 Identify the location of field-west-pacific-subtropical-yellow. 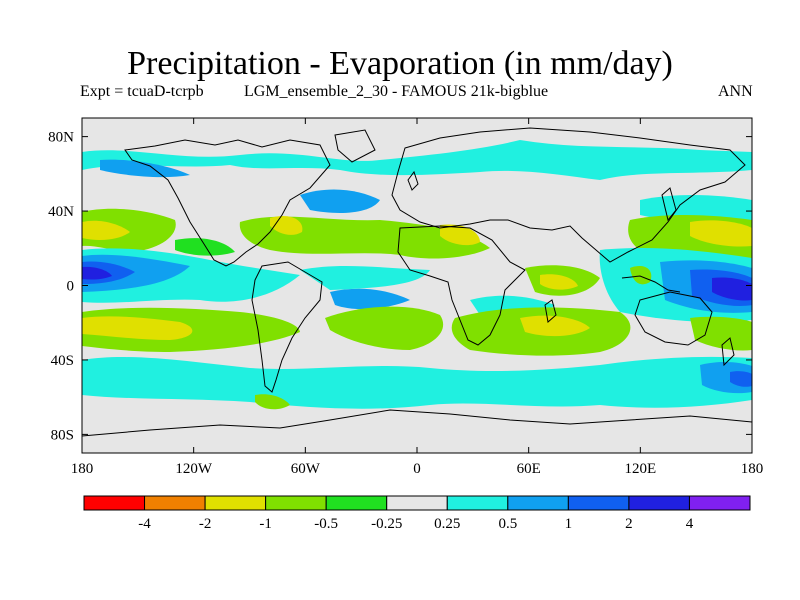
(721, 233).